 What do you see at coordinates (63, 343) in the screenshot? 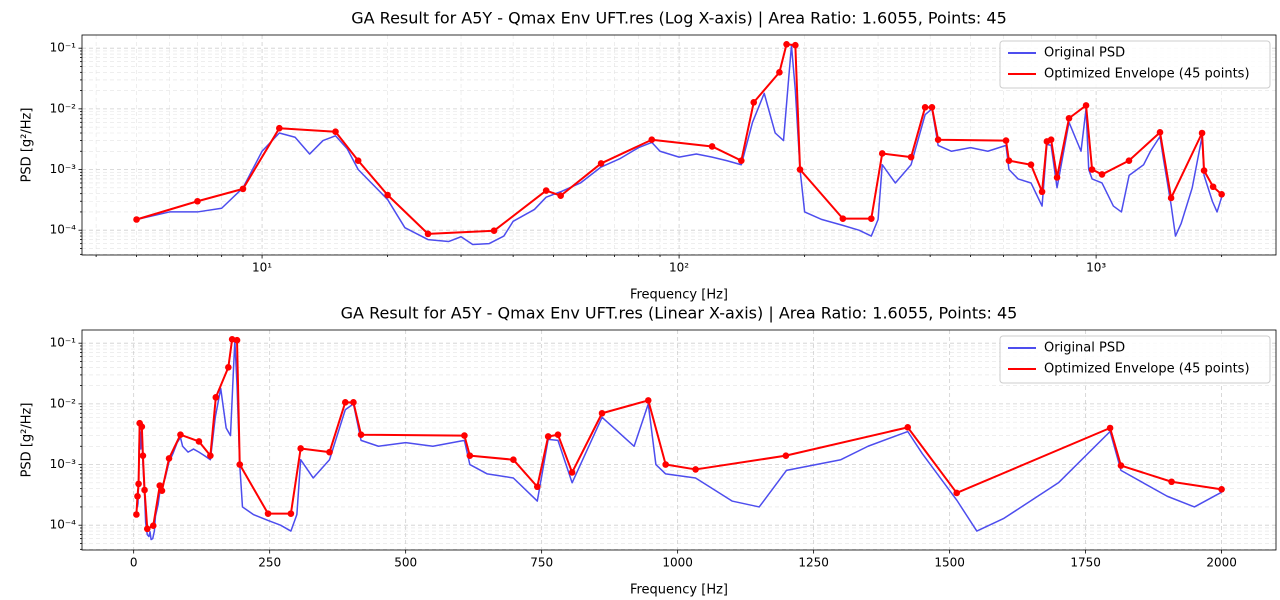
I see `y-tick-label: 10⁻¹` at bounding box center [63, 343].